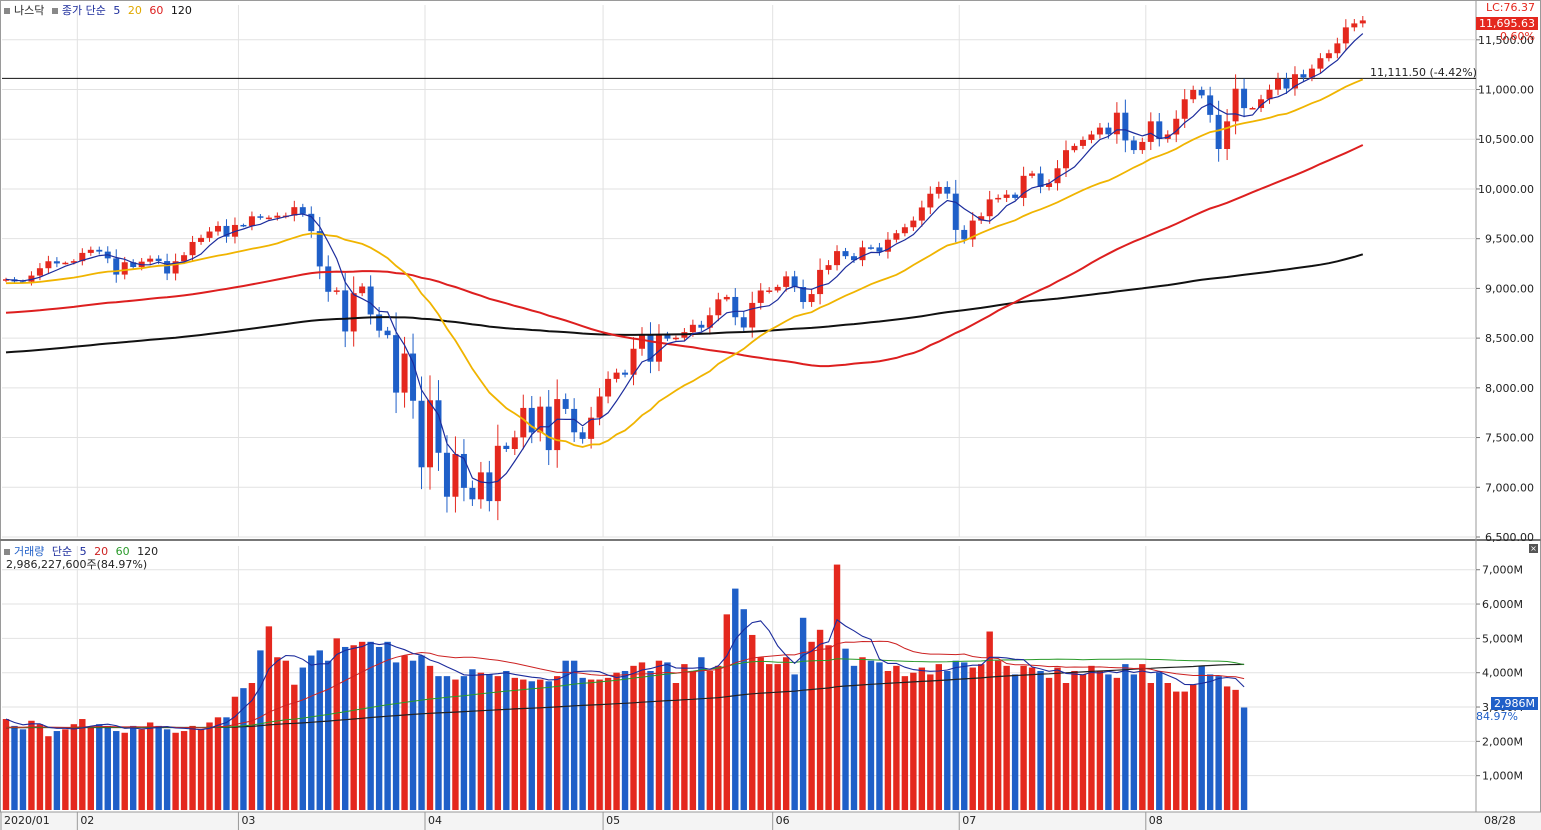 The height and width of the screenshot is (830, 1541). What do you see at coordinates (83, 551) in the screenshot?
I see `volume-ma-5: 5` at bounding box center [83, 551].